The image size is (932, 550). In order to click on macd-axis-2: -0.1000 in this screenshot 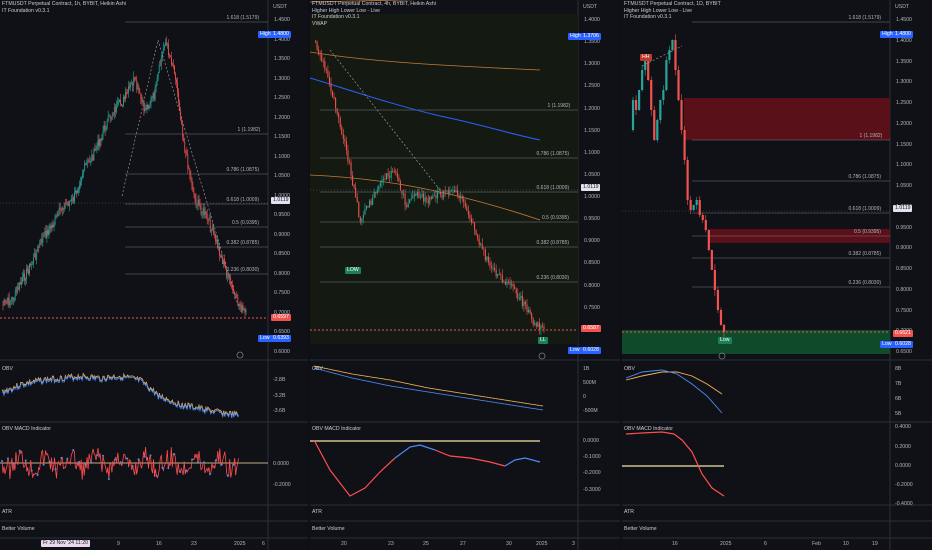, I will do `click(592, 457)`.